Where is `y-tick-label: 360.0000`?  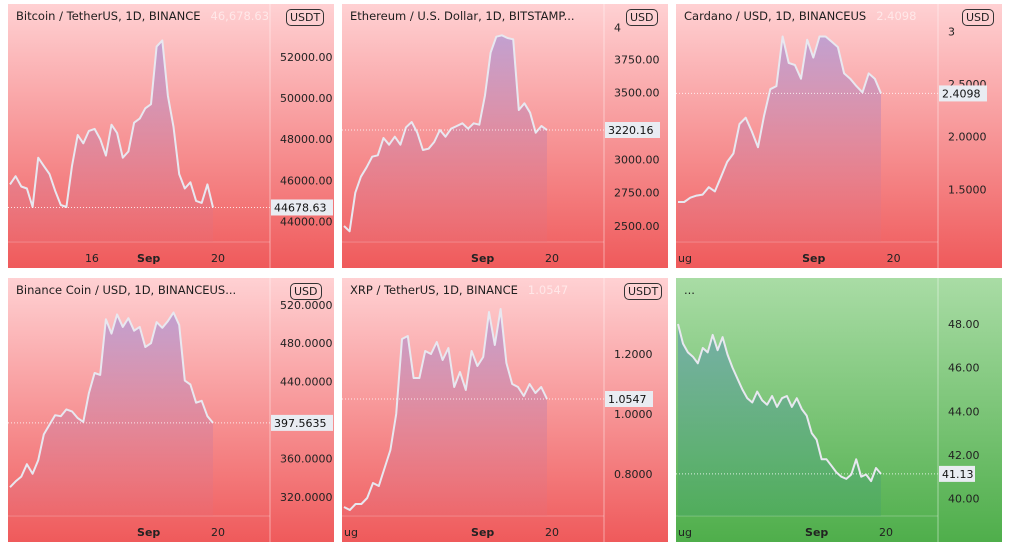 y-tick-label: 360.0000 is located at coordinates (306, 458).